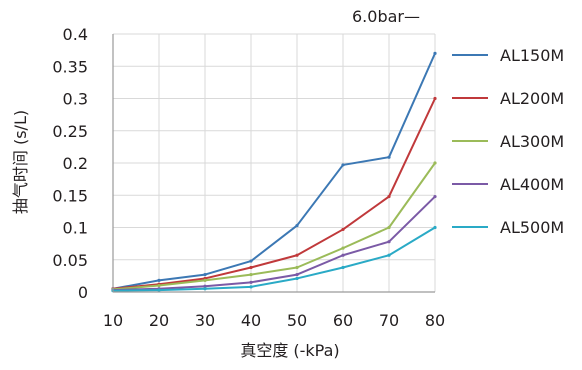 This screenshot has width=582, height=370. Describe the element at coordinates (70, 131) in the screenshot. I see `y-tick-label: 0.25` at that location.